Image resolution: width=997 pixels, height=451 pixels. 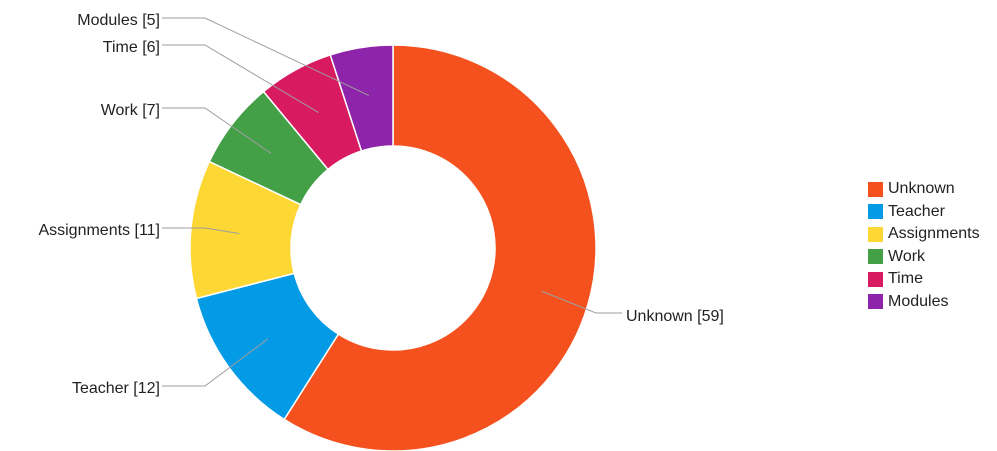 What do you see at coordinates (875, 279) in the screenshot?
I see `legend-swatch-time` at bounding box center [875, 279].